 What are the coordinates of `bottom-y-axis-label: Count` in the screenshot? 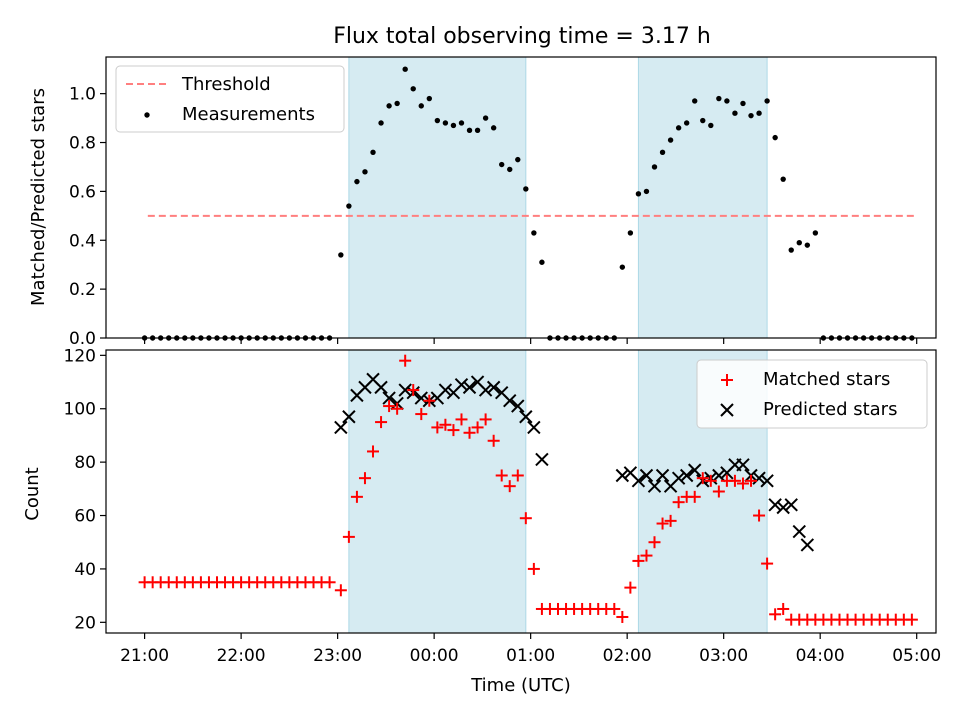 It's located at (32, 493).